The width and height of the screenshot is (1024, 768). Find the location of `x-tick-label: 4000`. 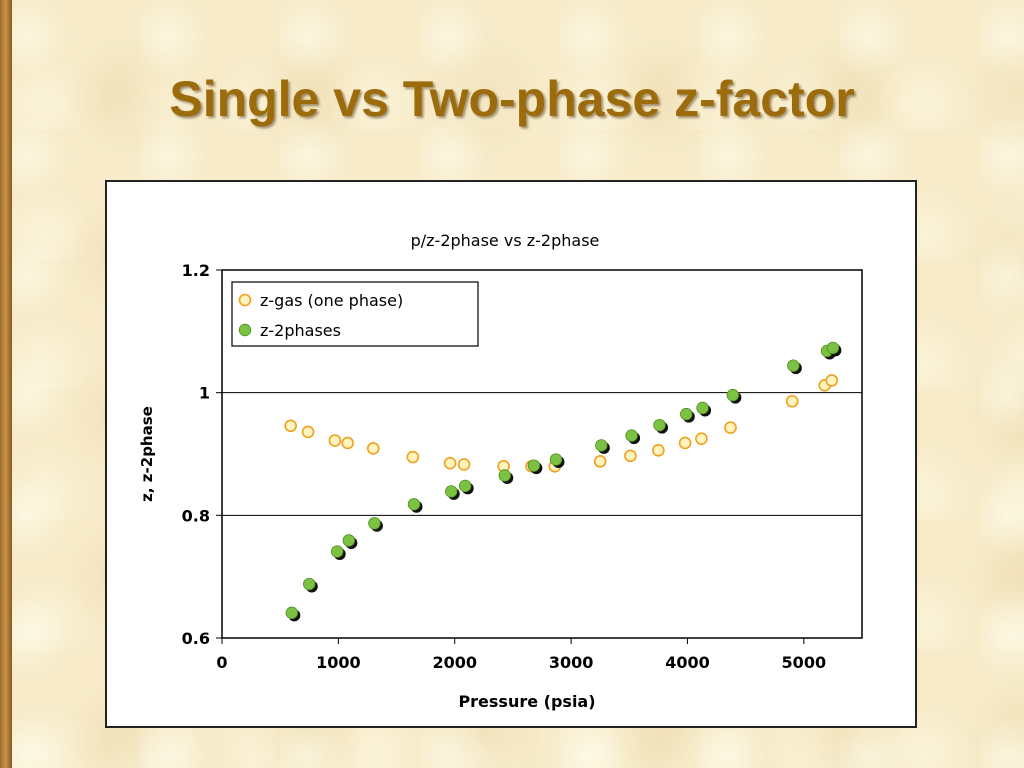

x-tick-label: 4000 is located at coordinates (687, 662).